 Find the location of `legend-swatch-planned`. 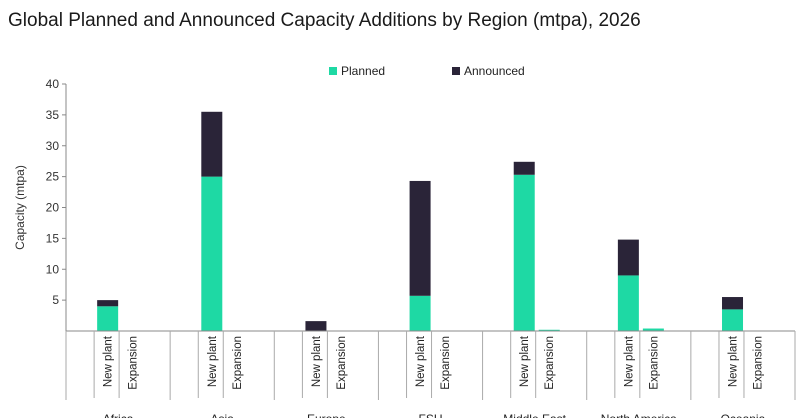

legend-swatch-planned is located at coordinates (333, 71).